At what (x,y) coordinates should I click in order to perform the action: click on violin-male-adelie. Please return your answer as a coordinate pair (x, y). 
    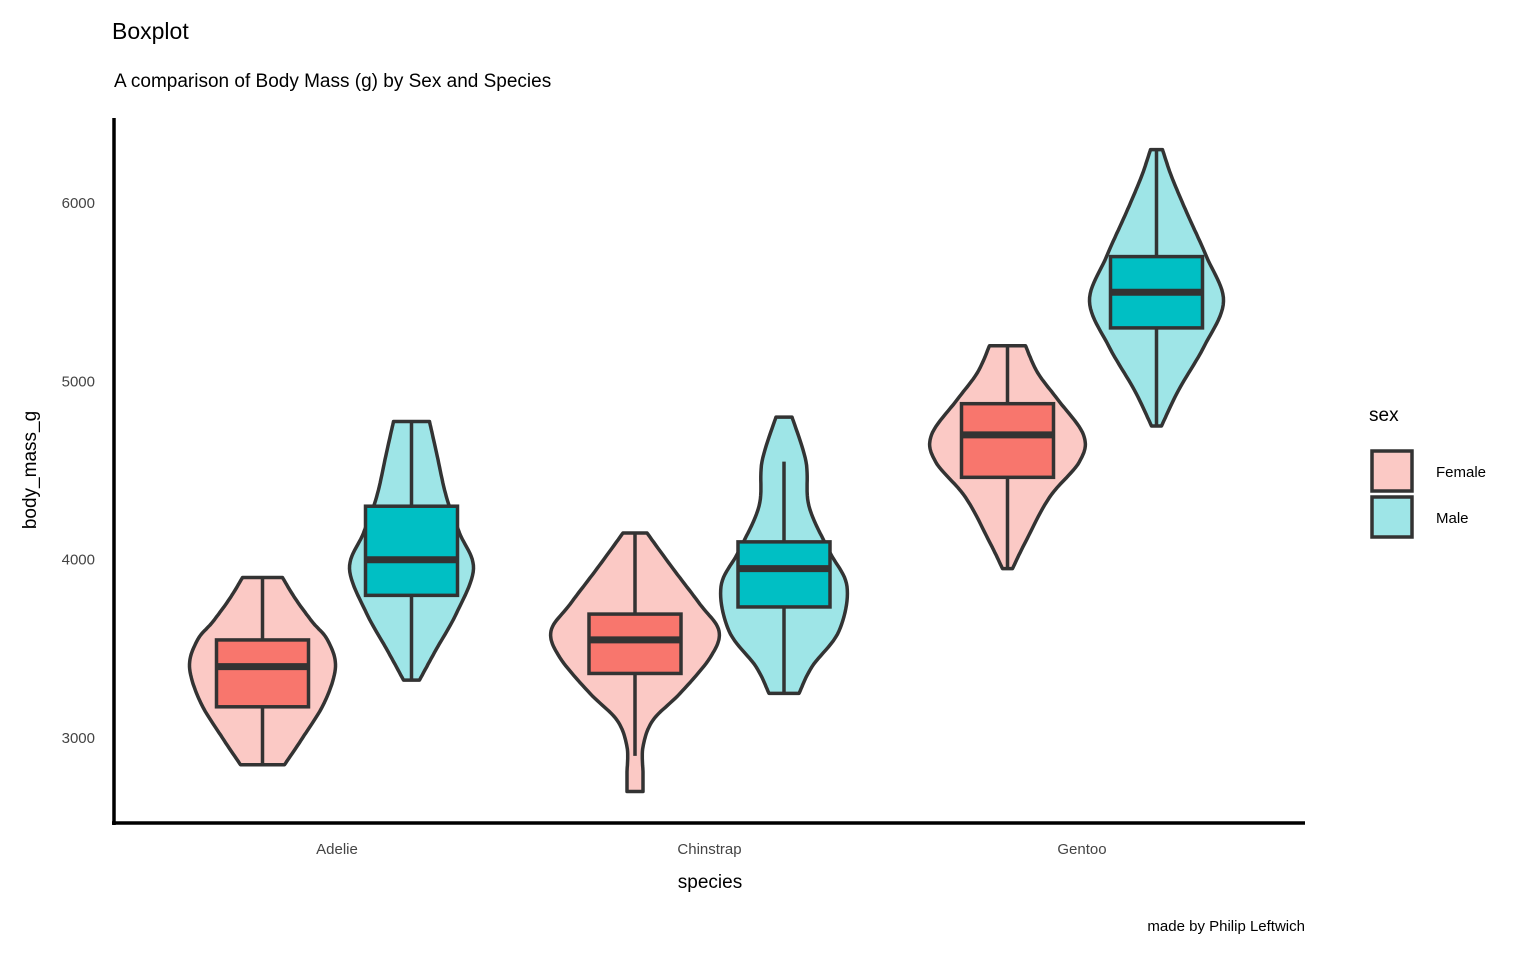
    Looking at the image, I should click on (411, 550).